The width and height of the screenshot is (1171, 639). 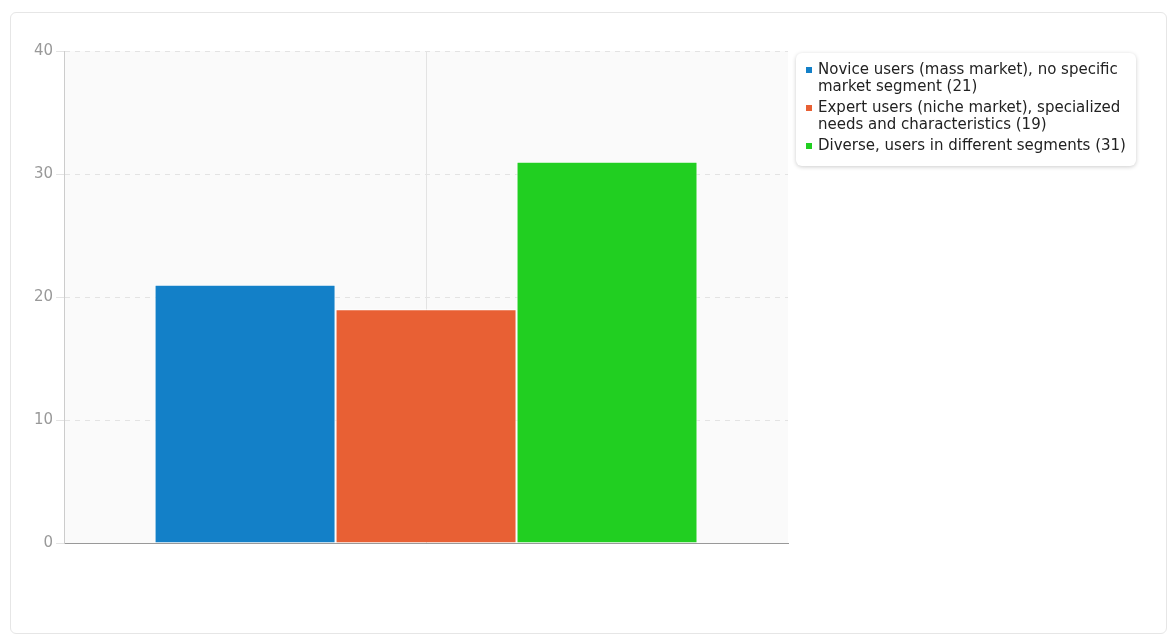 What do you see at coordinates (43, 172) in the screenshot?
I see `y-tick-label: 30` at bounding box center [43, 172].